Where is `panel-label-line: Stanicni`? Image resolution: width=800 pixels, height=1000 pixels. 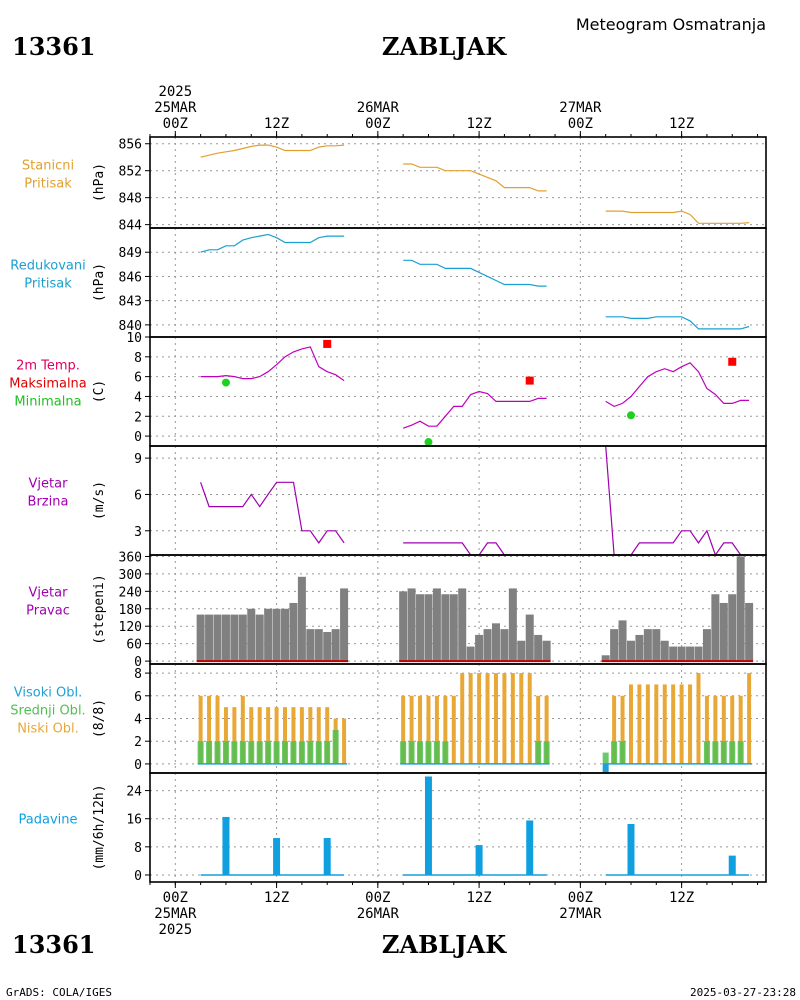
panel-label-line: Stanicni is located at coordinates (48, 166).